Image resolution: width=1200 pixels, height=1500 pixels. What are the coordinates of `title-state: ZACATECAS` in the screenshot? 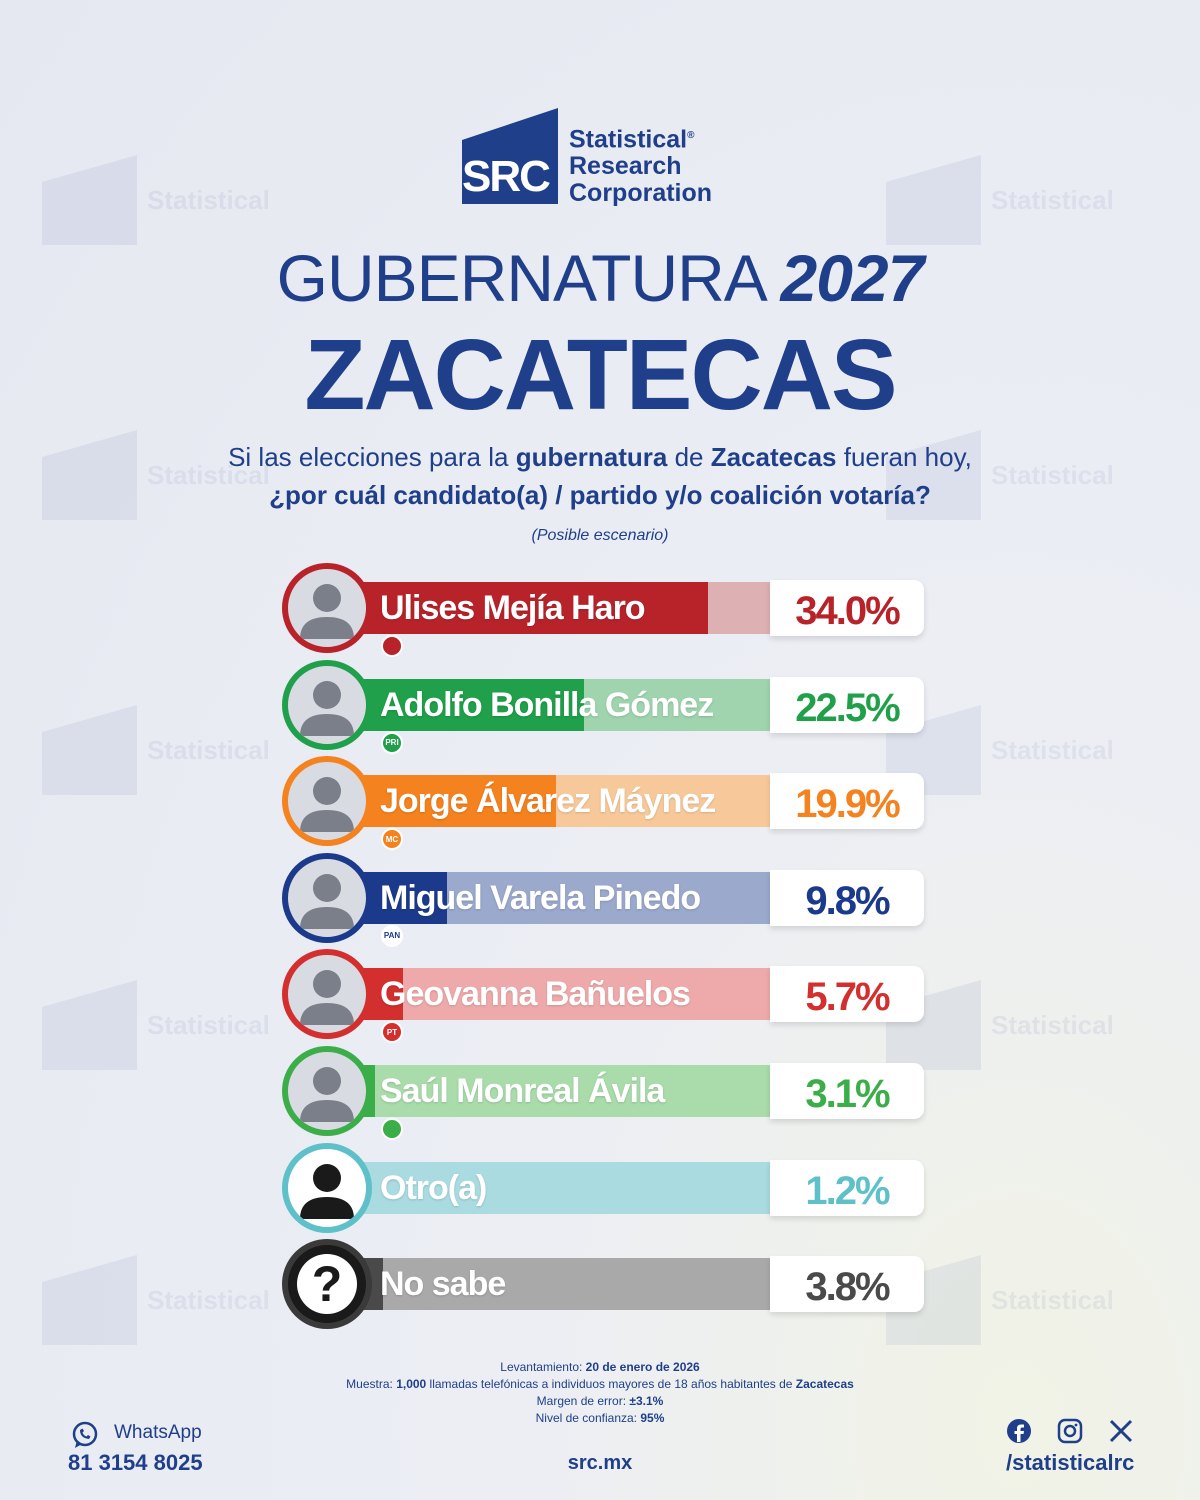 It's located at (600, 375).